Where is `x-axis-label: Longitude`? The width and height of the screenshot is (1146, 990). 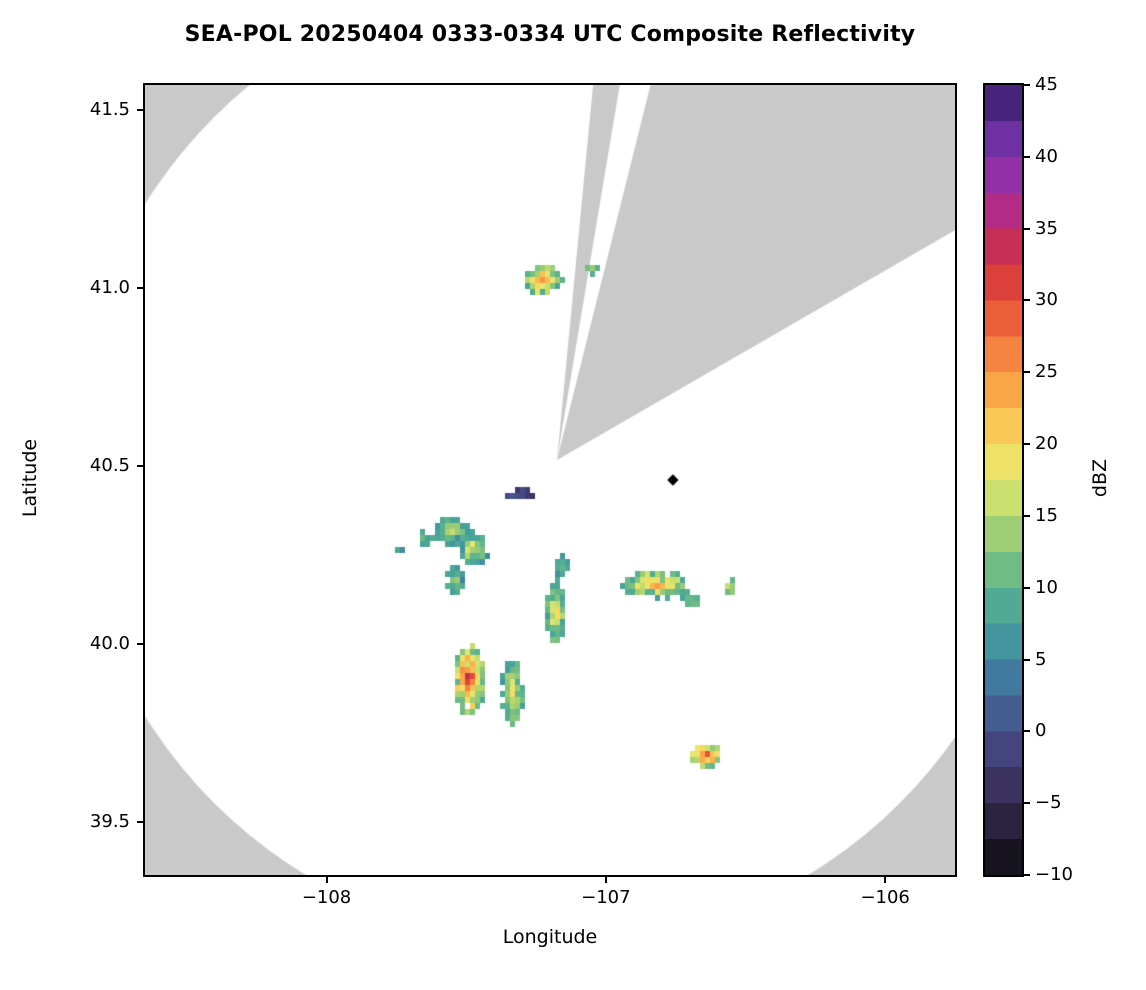
x-axis-label: Longitude is located at coordinates (550, 937).